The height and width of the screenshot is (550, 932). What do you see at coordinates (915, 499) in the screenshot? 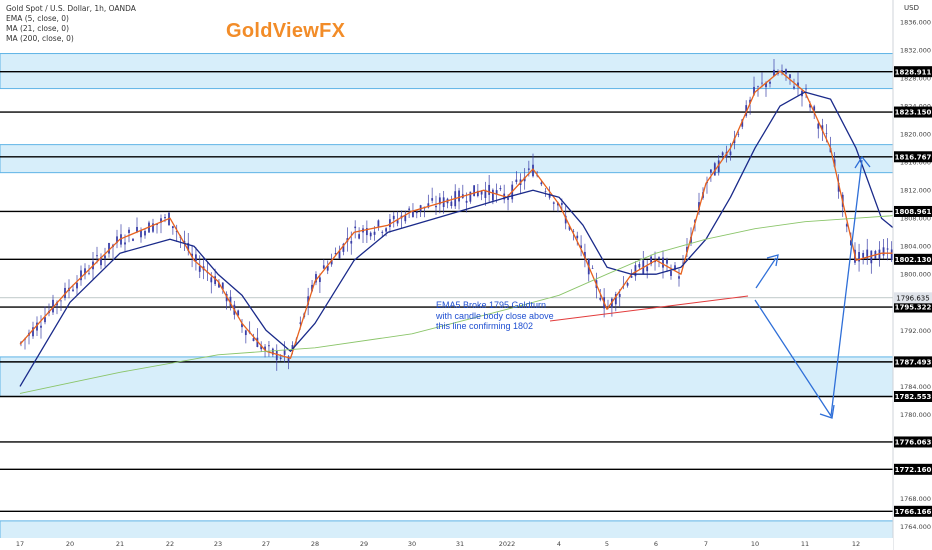
I see `y-tick-label-17: 1768.000` at bounding box center [915, 499].